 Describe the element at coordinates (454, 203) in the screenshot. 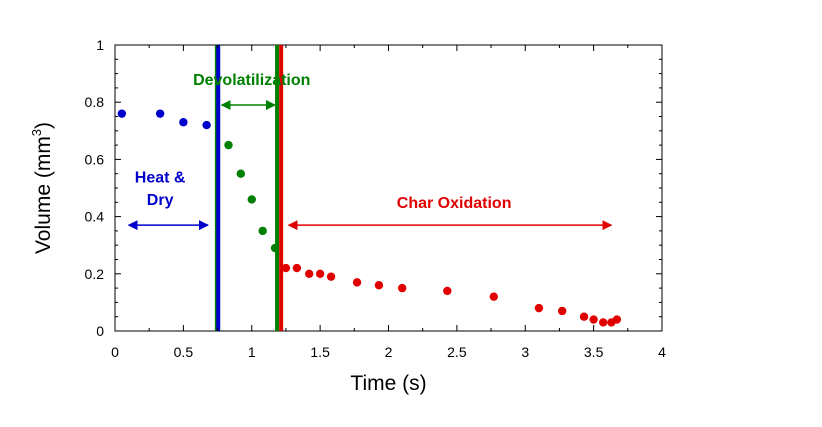

I see `phase-label: Char Oxidation` at that location.